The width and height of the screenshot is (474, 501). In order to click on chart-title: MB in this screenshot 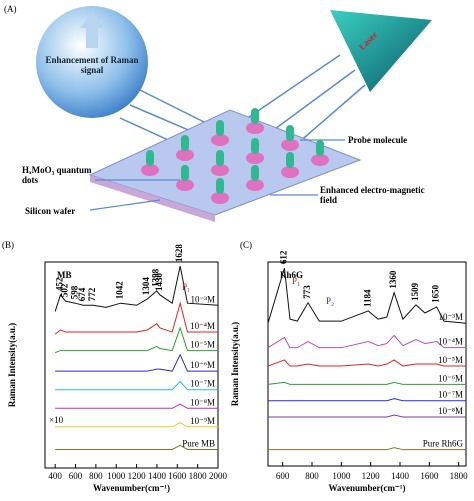, I will do `click(64, 275)`.